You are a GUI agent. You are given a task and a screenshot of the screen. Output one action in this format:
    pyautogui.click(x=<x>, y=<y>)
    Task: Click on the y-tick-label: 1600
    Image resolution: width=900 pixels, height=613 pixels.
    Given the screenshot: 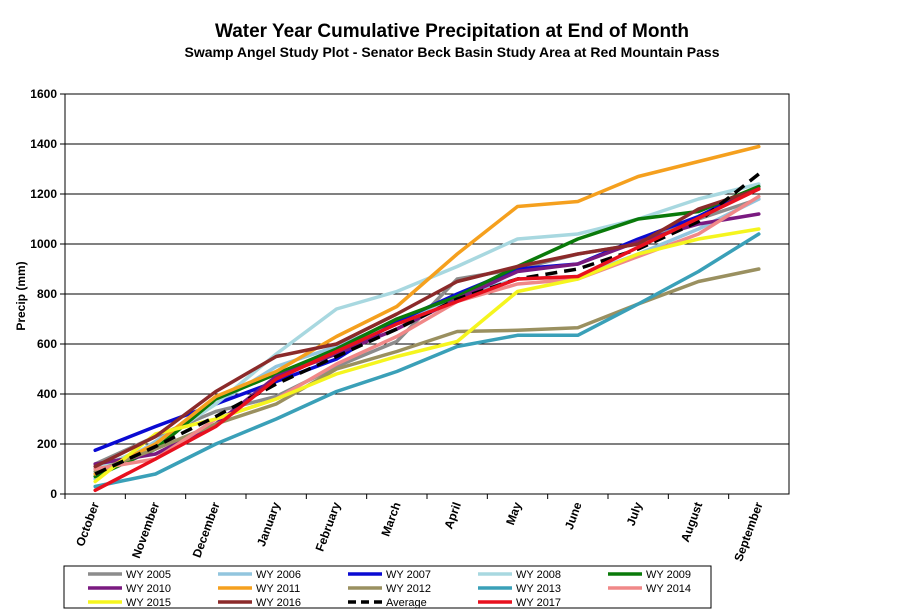 What is the action you would take?
    pyautogui.click(x=43, y=94)
    